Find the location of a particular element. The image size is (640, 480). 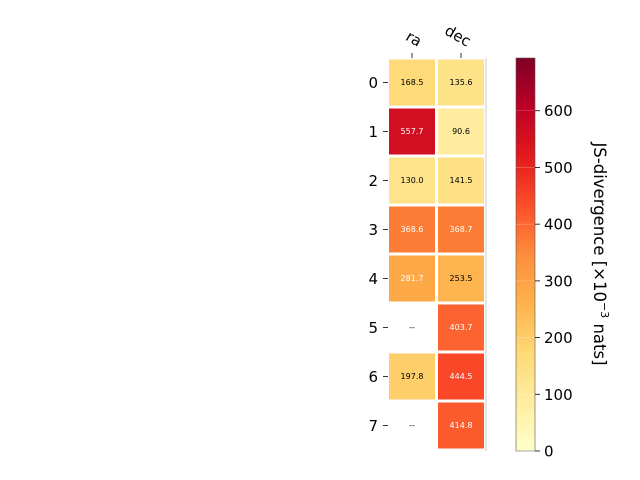

row-tick-label: 5 is located at coordinates (373, 328).